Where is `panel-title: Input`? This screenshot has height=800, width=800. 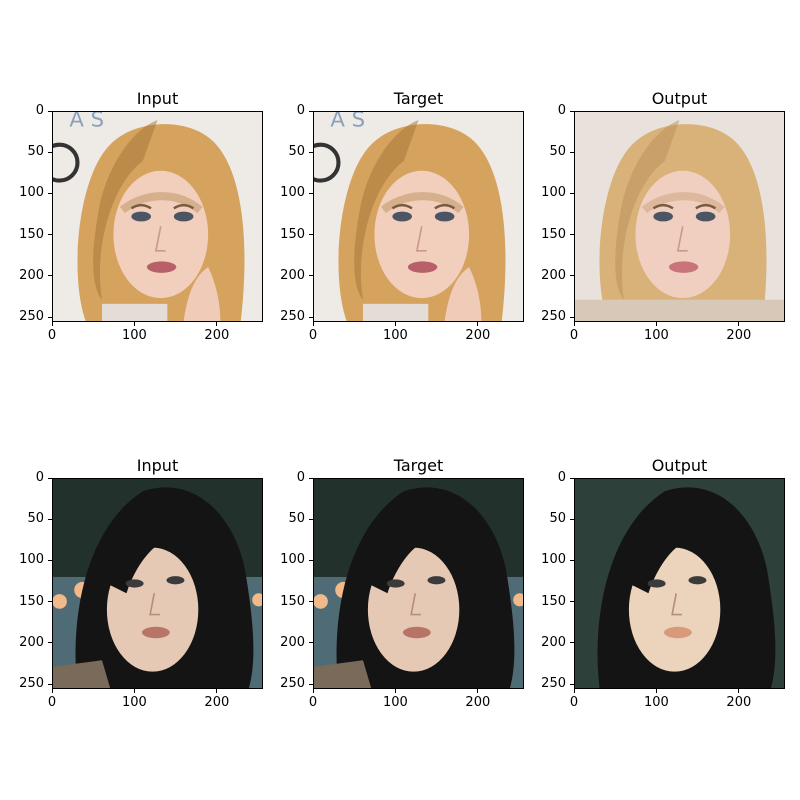
panel-title: Input is located at coordinates (157, 465).